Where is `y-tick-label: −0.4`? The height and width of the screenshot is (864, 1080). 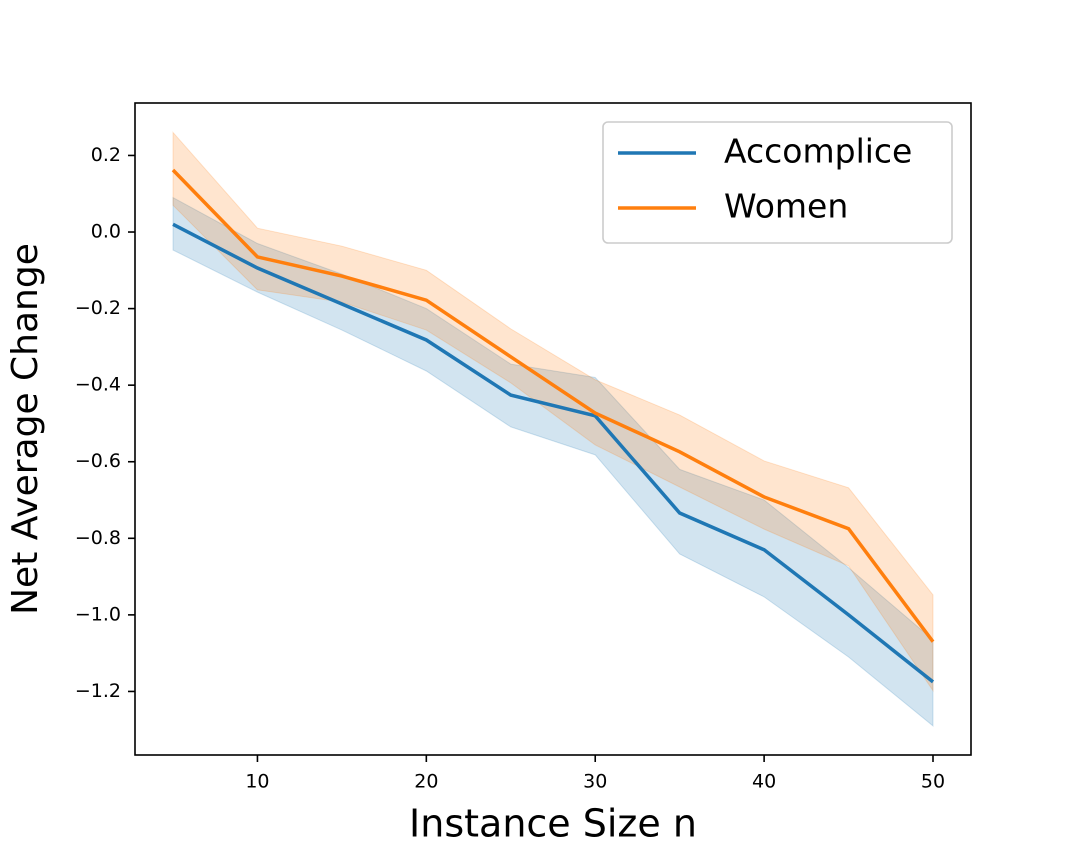
y-tick-label: −0.4 is located at coordinates (98, 385).